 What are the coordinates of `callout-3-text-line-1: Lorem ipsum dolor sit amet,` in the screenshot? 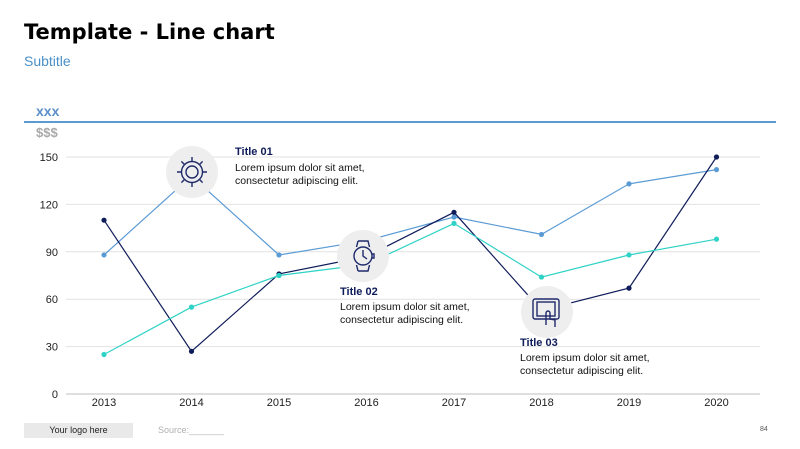 It's located at (585, 358).